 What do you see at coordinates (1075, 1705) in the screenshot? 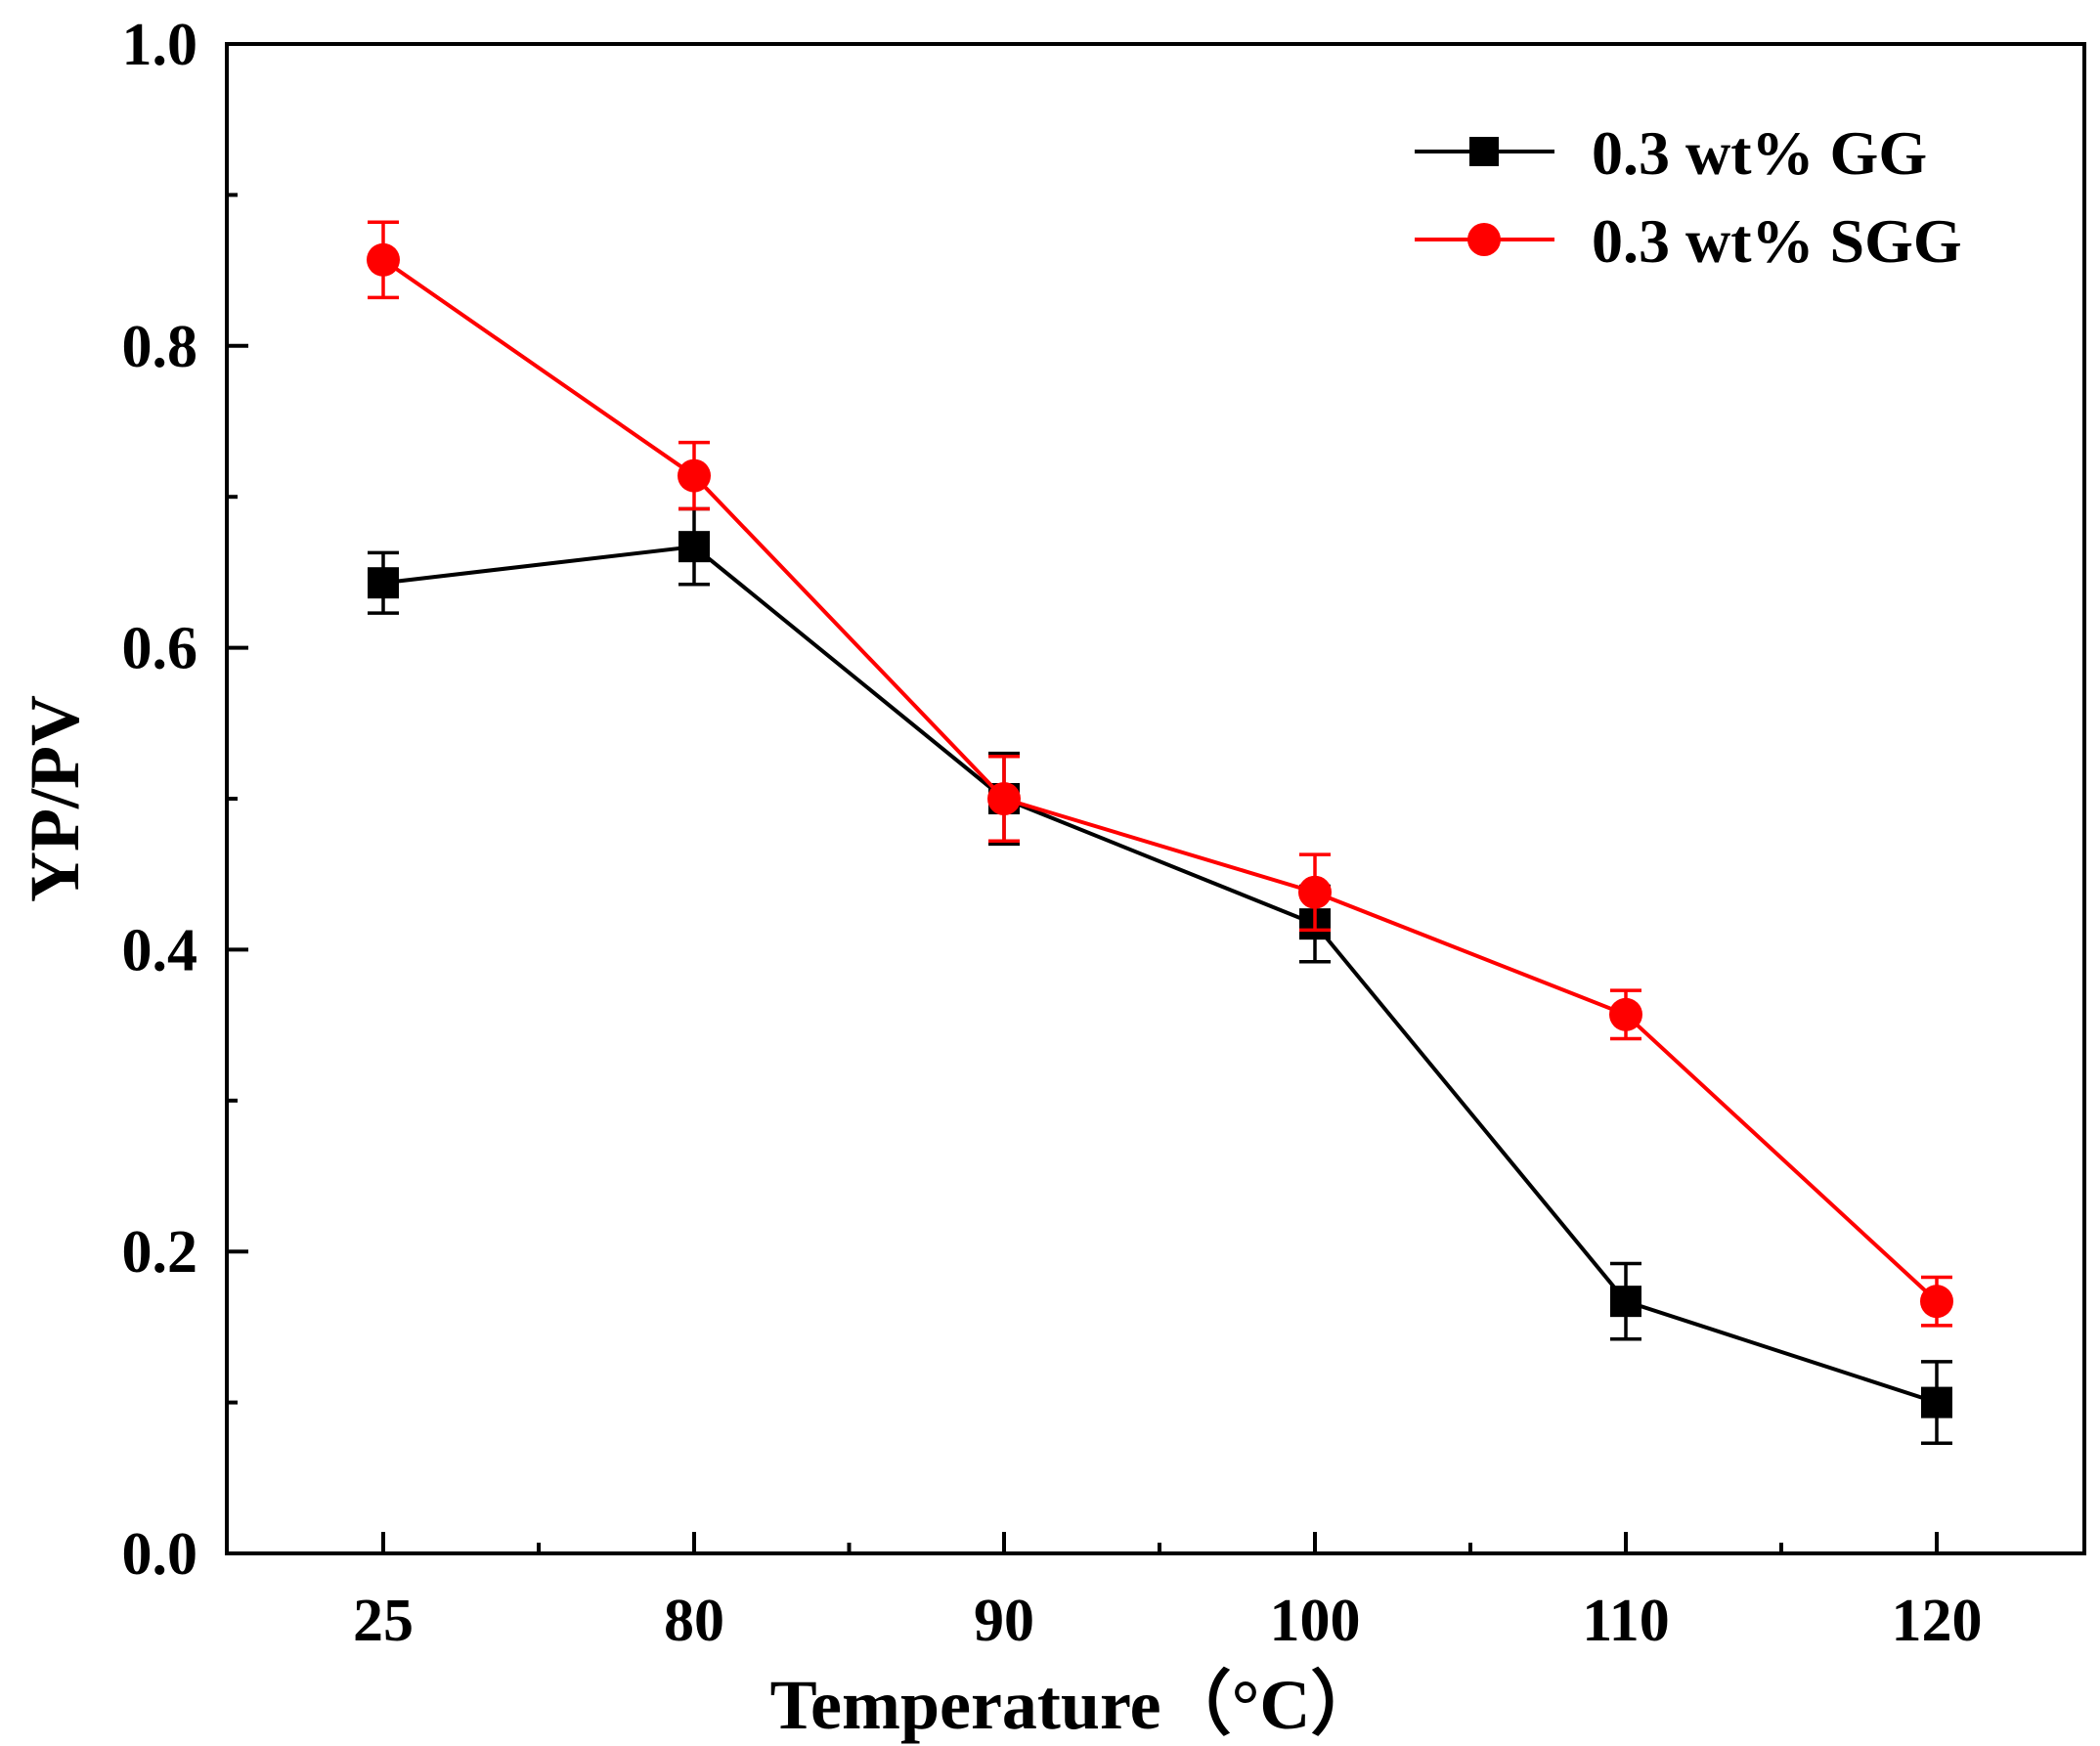
I see `x-axis-title: Temperature（°C）` at bounding box center [1075, 1705].